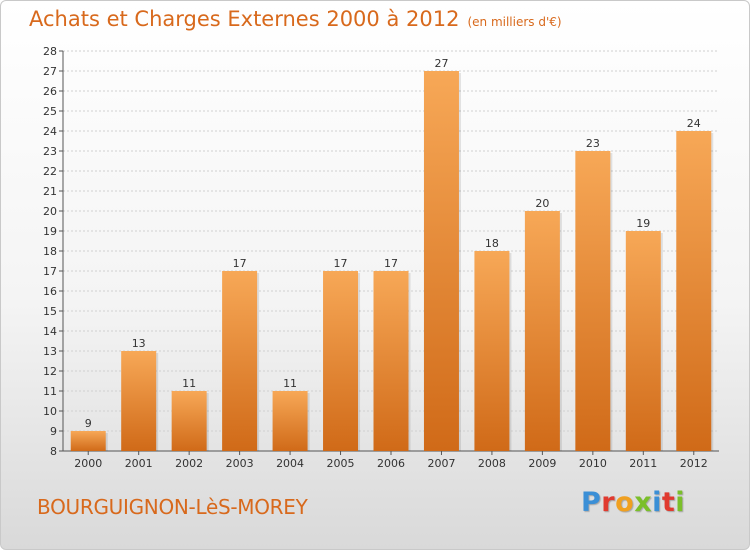 Image resolution: width=750 pixels, height=550 pixels. What do you see at coordinates (492, 463) in the screenshot?
I see `x-tick-label: 2008` at bounding box center [492, 463].